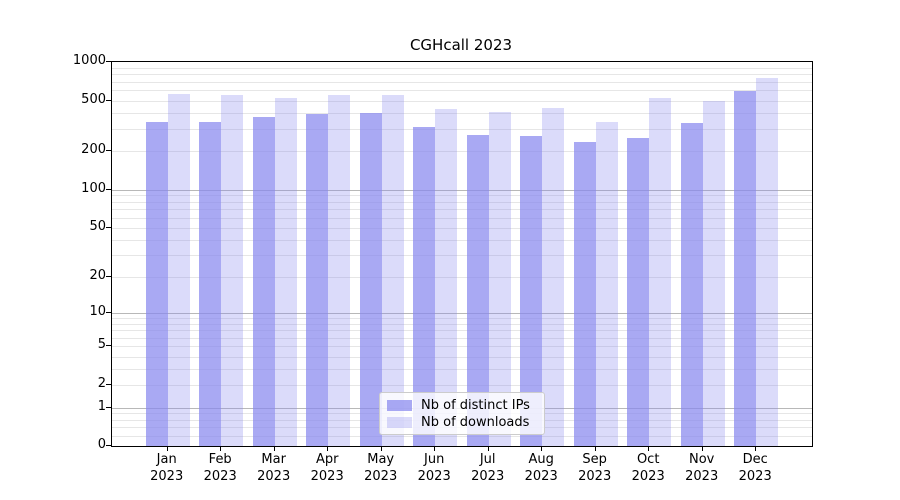 The image size is (900, 500). Describe the element at coordinates (232, 270) in the screenshot. I see `bar-downloads-feb-2023` at that location.